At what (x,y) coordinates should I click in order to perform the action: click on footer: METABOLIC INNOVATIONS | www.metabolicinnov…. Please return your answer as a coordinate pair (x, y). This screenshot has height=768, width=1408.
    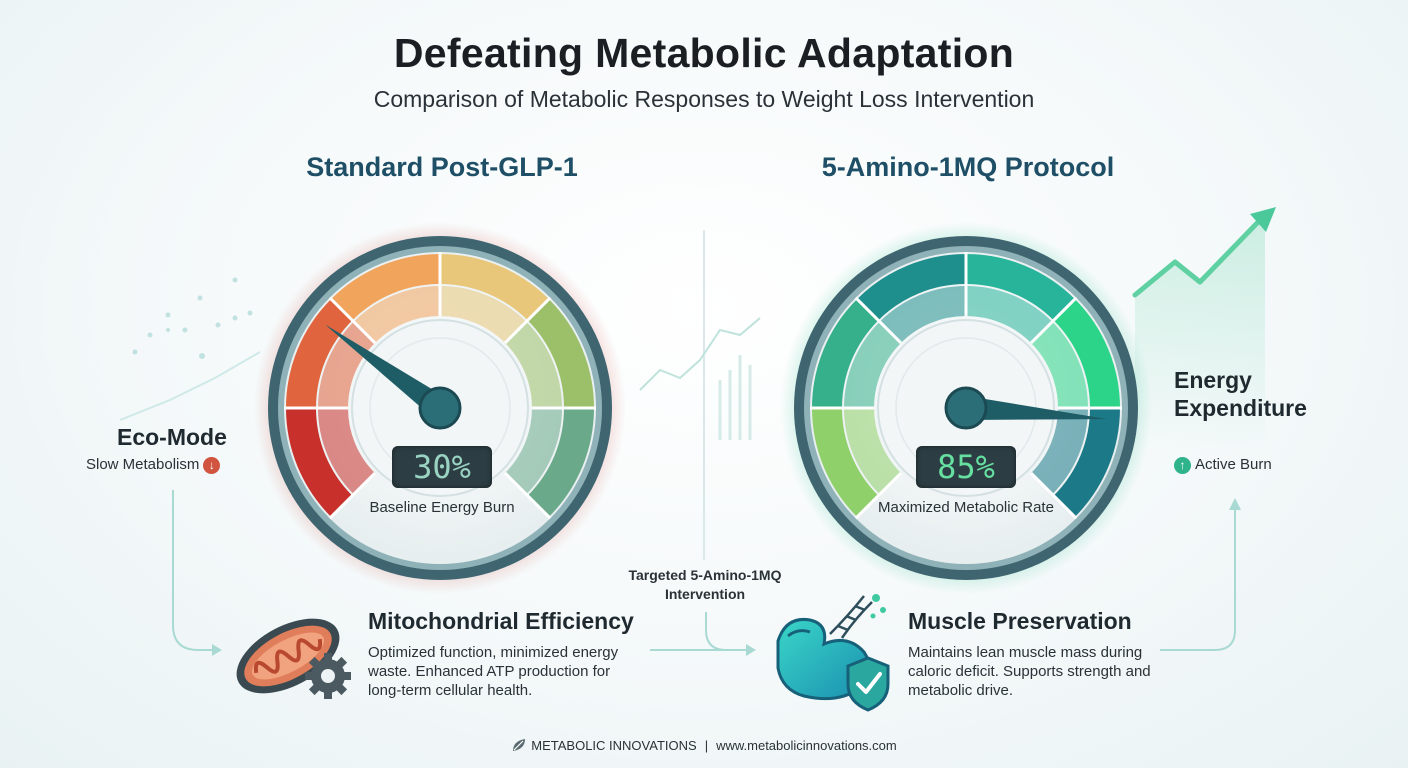
    Looking at the image, I should click on (704, 745).